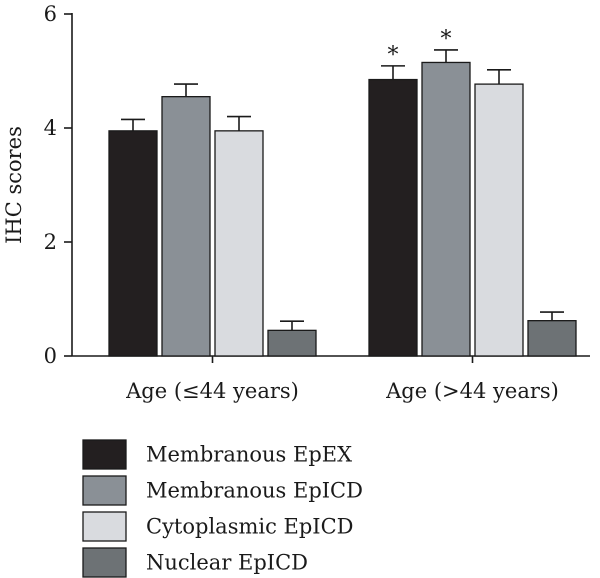 The height and width of the screenshot is (578, 600). I want to click on legend-label: Membranous EpICD, so click(254, 491).